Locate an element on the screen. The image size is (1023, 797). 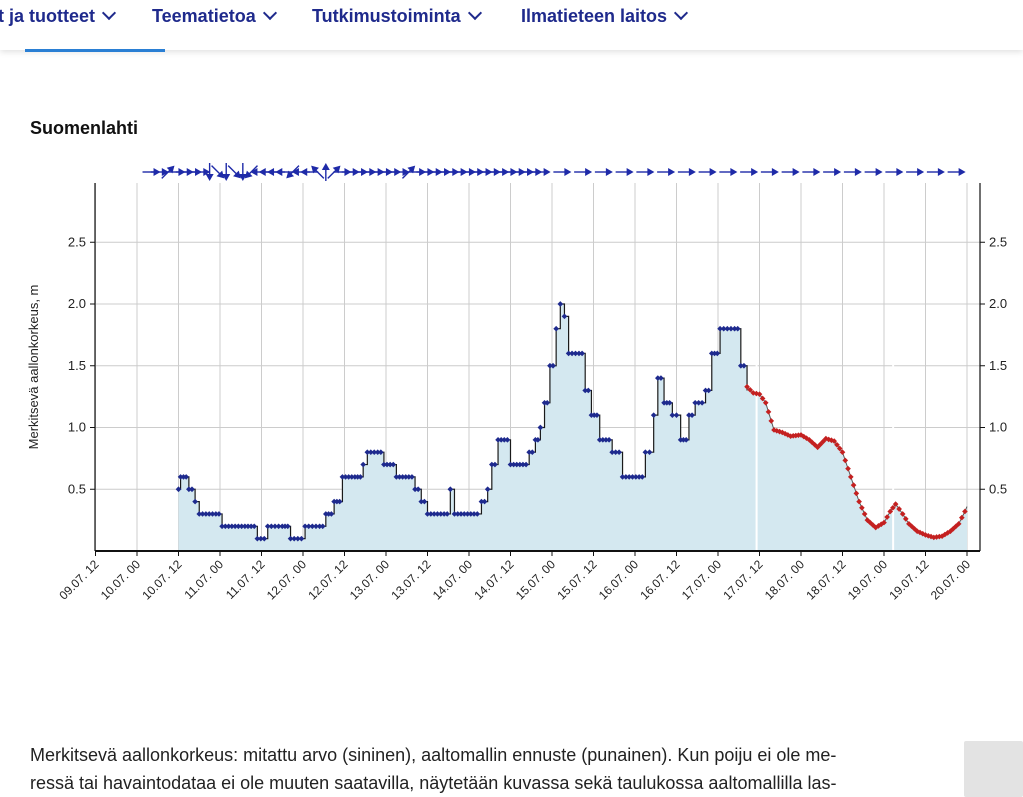
active-nav-indicator is located at coordinates (95, 50).